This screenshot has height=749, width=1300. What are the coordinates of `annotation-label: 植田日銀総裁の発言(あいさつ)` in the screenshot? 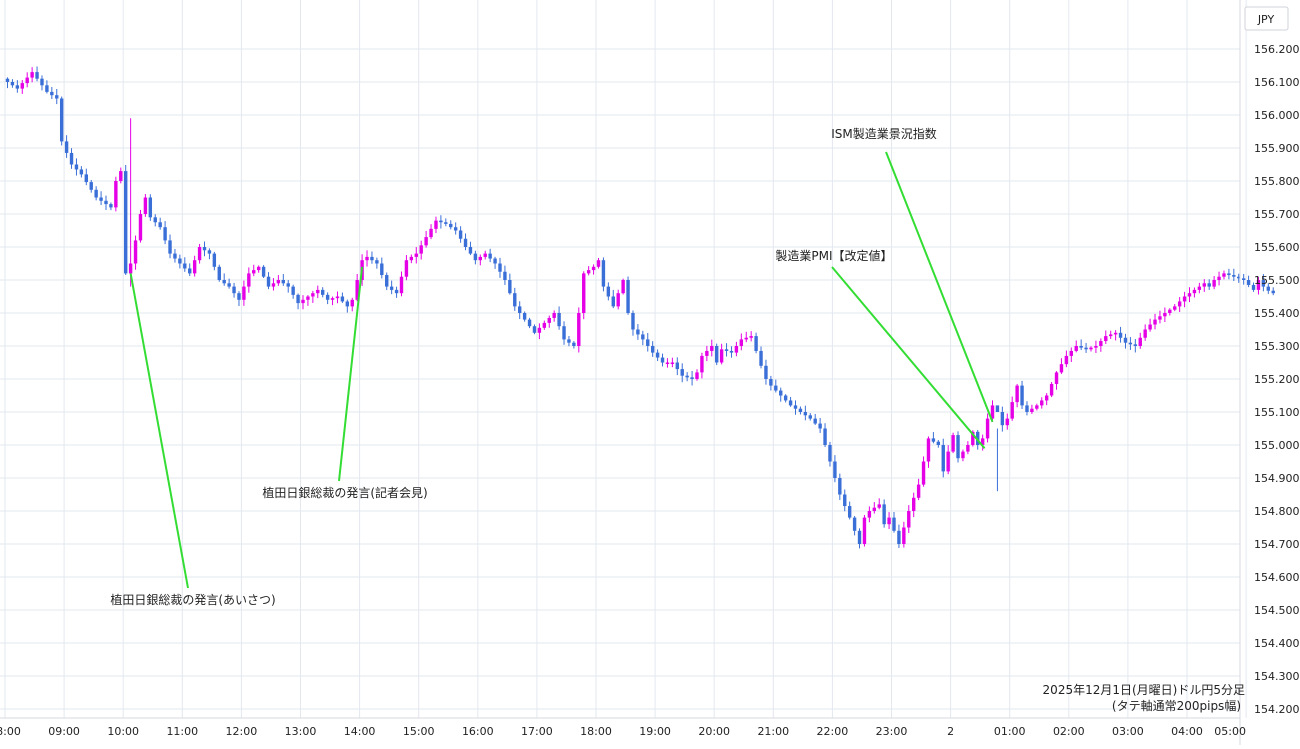 It's located at (192, 599).